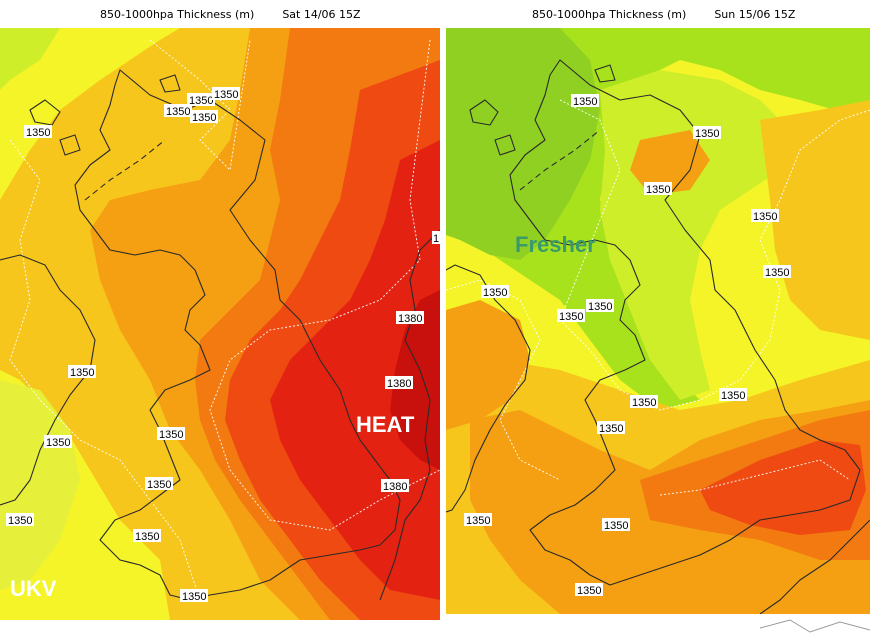 This screenshot has width=870, height=642. What do you see at coordinates (814, 626) in the screenshot?
I see `right-map-edge-outline` at bounding box center [814, 626].